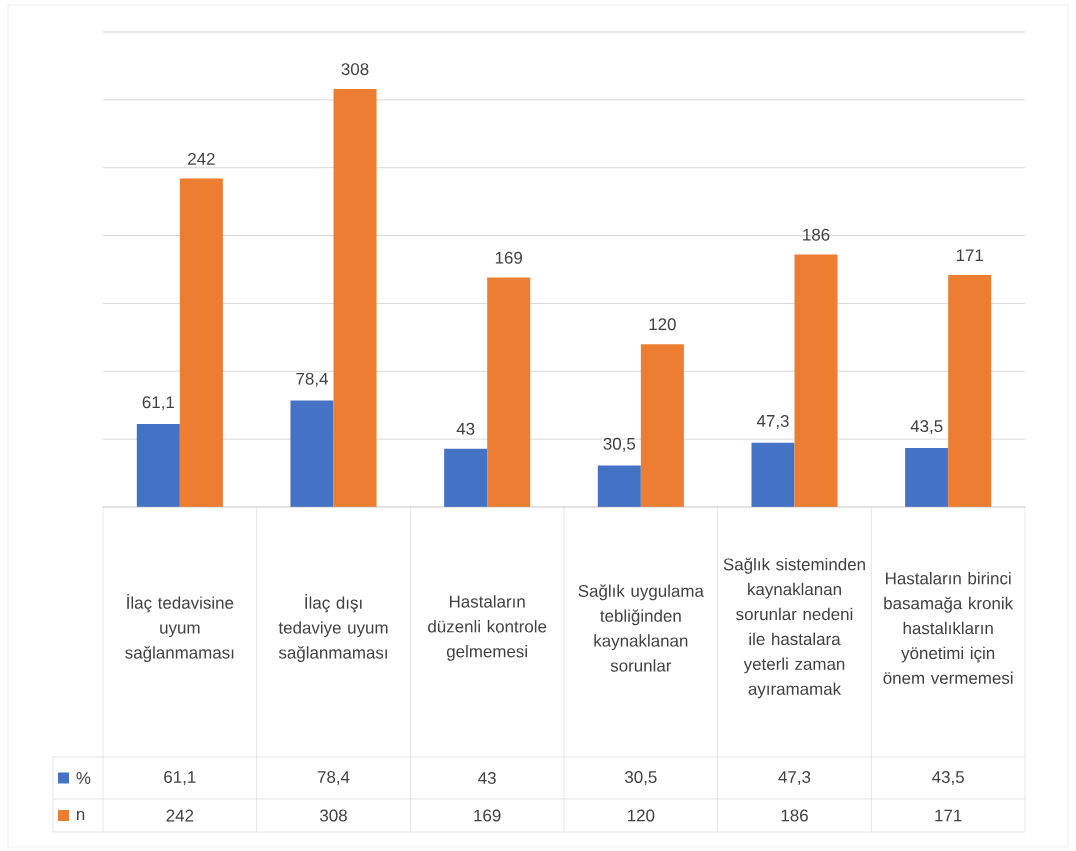 This screenshot has width=1076, height=851. Describe the element at coordinates (333, 777) in the screenshot. I see `data-label: 78,4` at that location.